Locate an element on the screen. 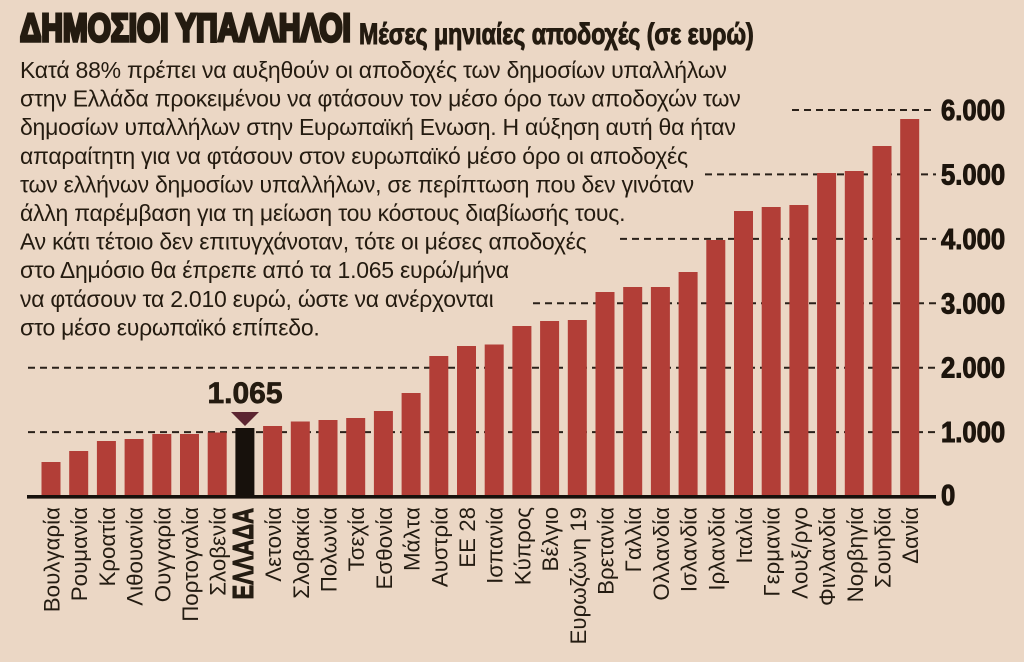 This screenshot has width=1024, height=662. svg-text: 3.000 is located at coordinates (973, 303).